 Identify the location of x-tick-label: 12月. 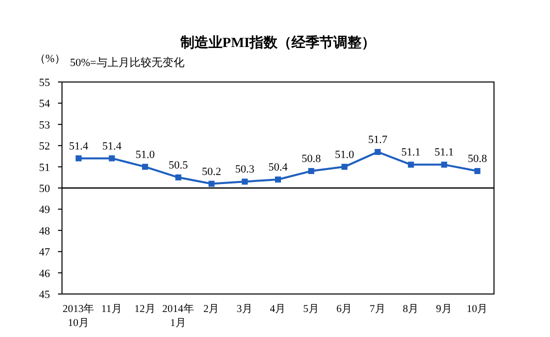
(145, 309).